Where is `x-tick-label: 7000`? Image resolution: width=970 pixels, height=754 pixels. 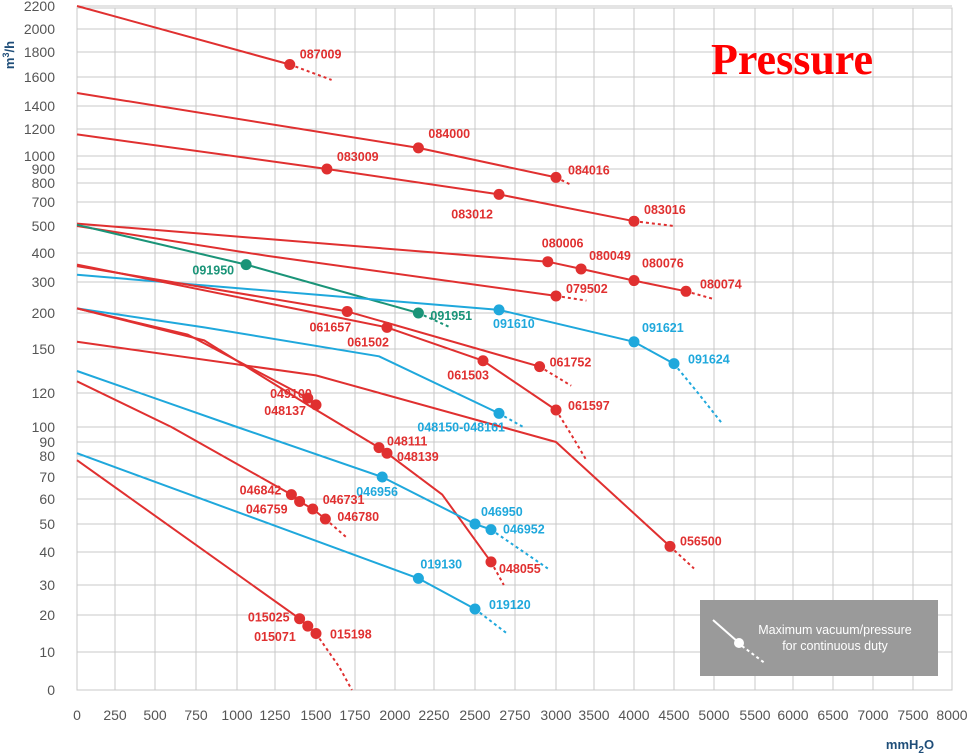 x-tick-label: 7000 is located at coordinates (872, 715).